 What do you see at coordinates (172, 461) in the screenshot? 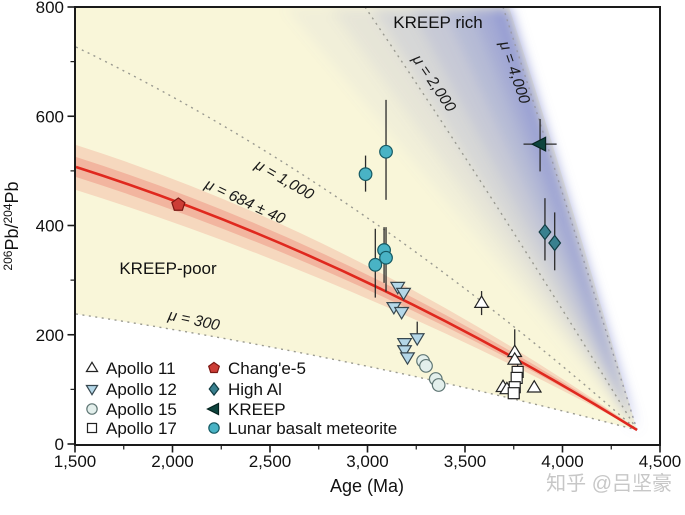
I see `x-tick-label: 2,000` at bounding box center [172, 461].